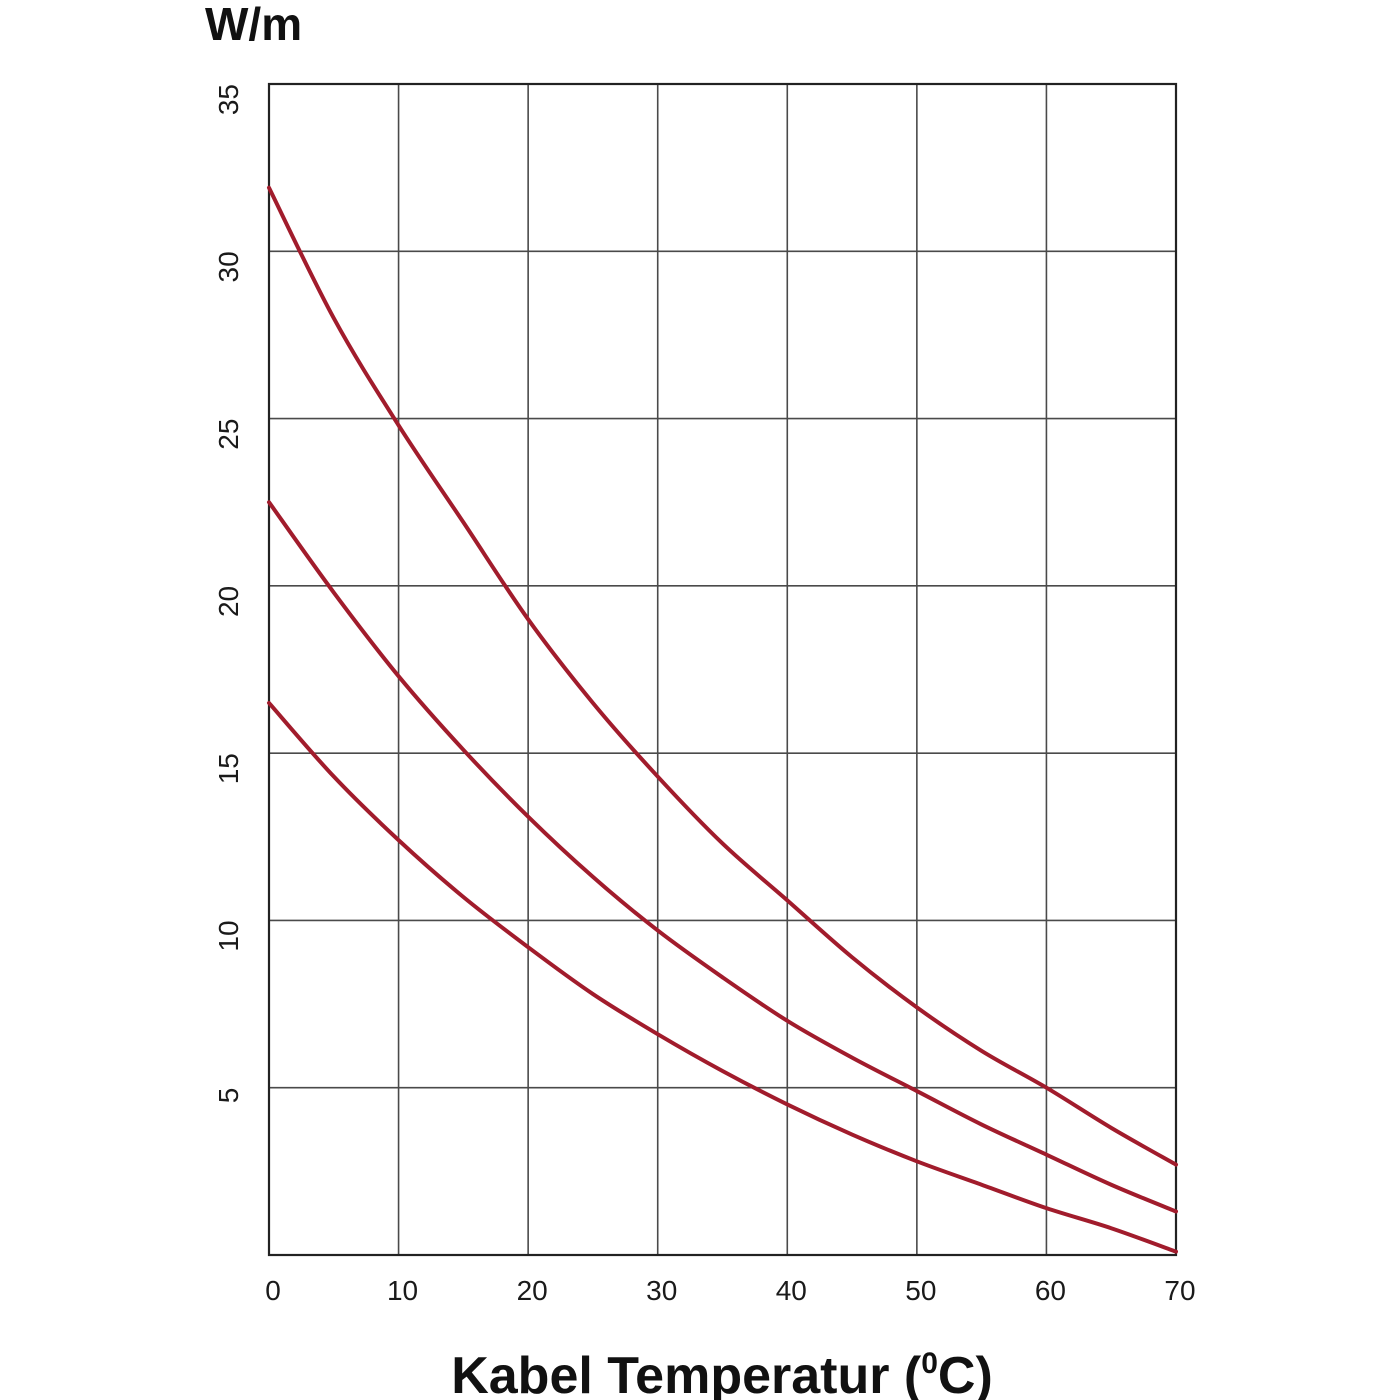 The height and width of the screenshot is (1400, 1400). I want to click on x-axis-title: Kabel Temperatur (0C), so click(722, 1373).